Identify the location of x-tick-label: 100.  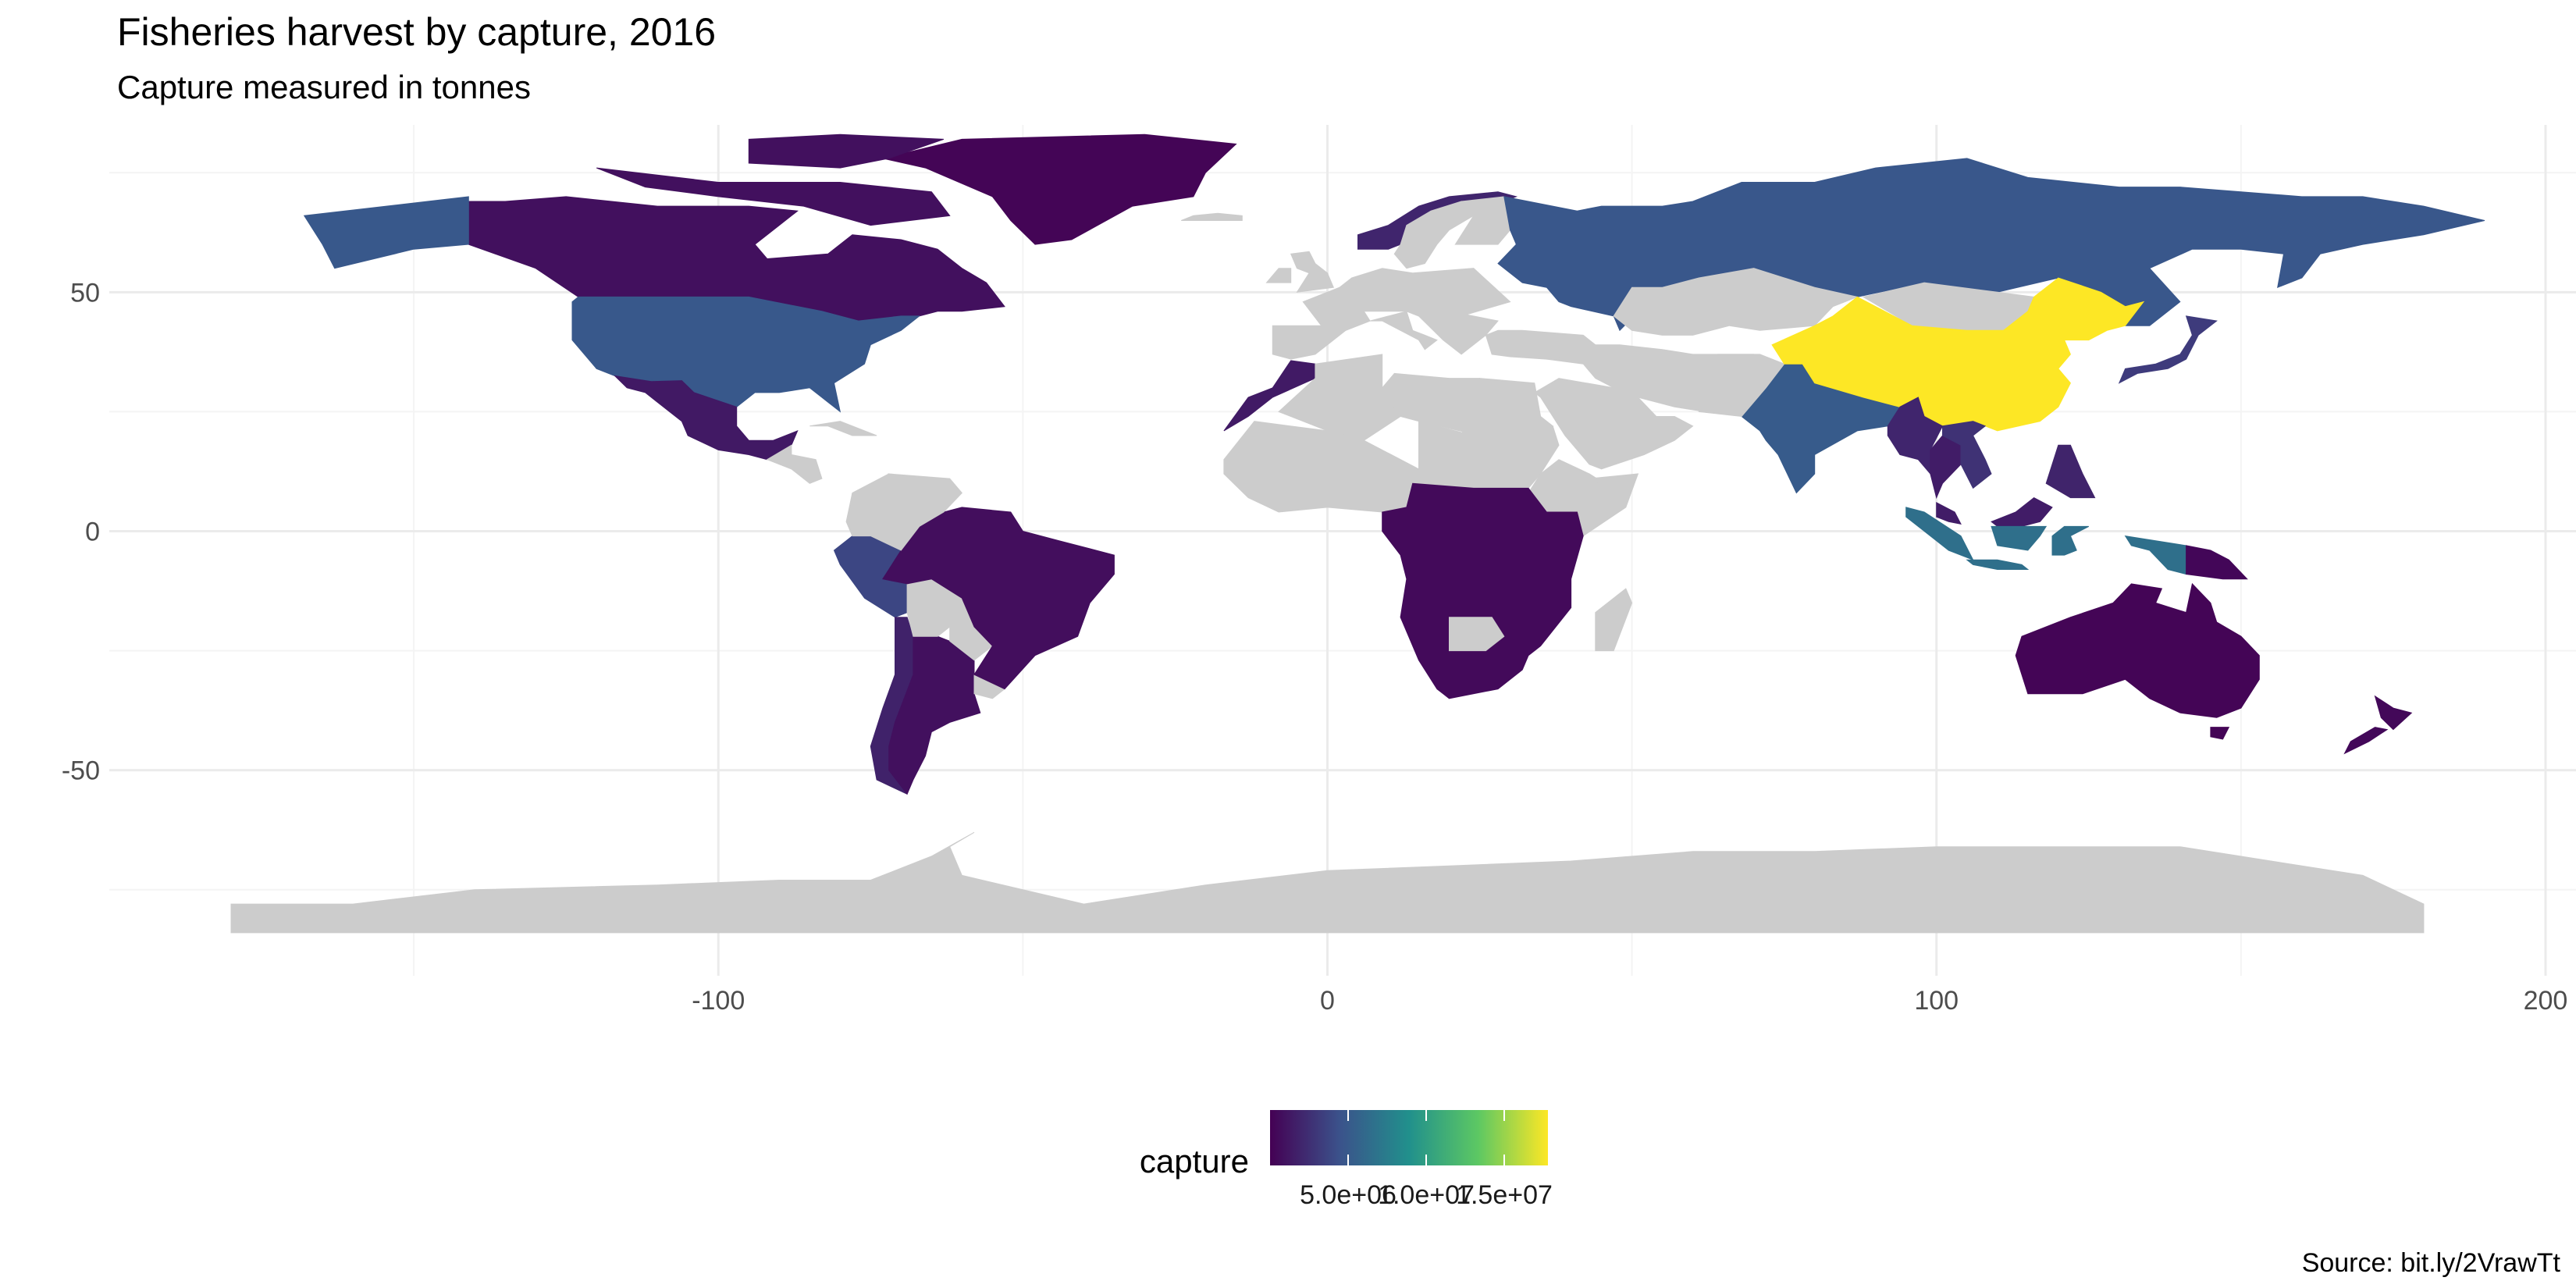
(1937, 1001).